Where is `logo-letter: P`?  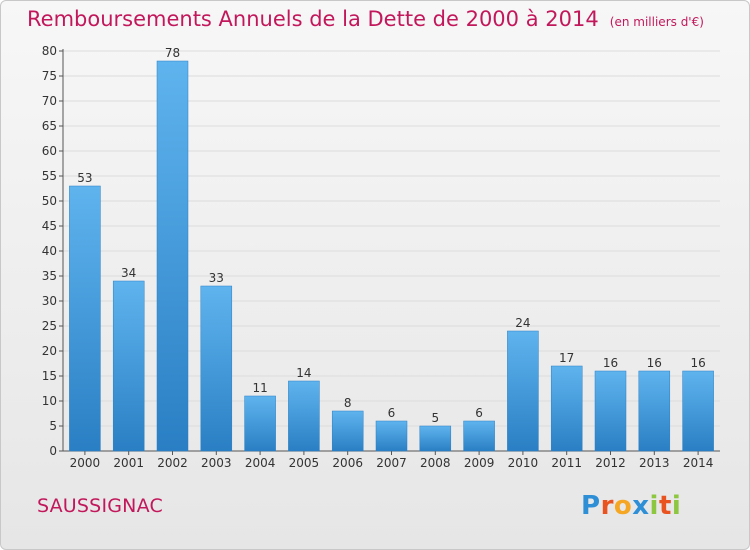 logo-letter: P is located at coordinates (591, 506).